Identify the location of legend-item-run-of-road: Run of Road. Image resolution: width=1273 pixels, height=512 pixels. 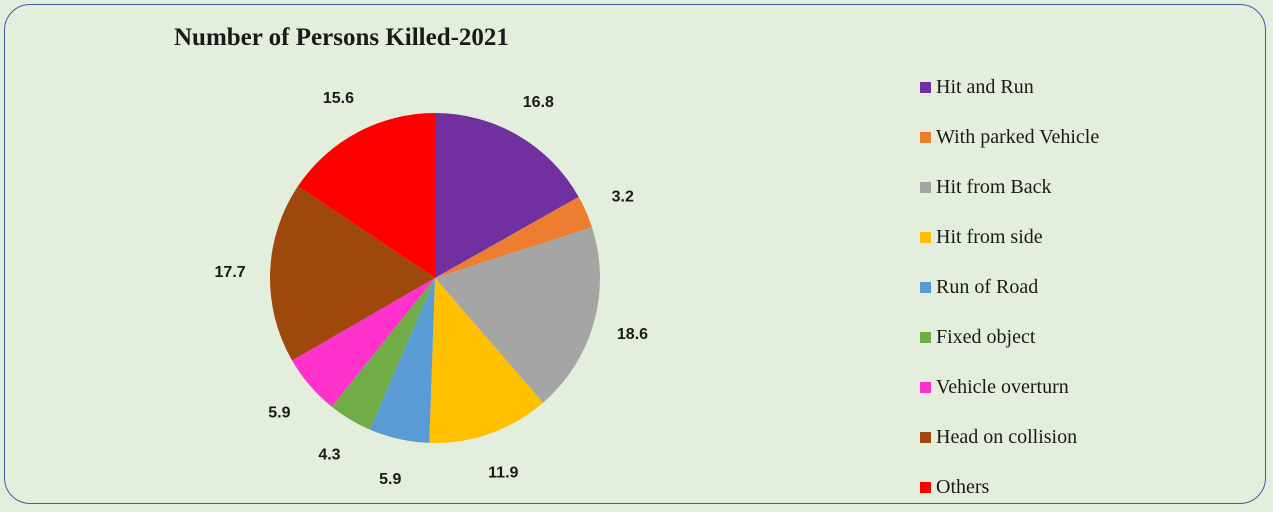
(1009, 287).